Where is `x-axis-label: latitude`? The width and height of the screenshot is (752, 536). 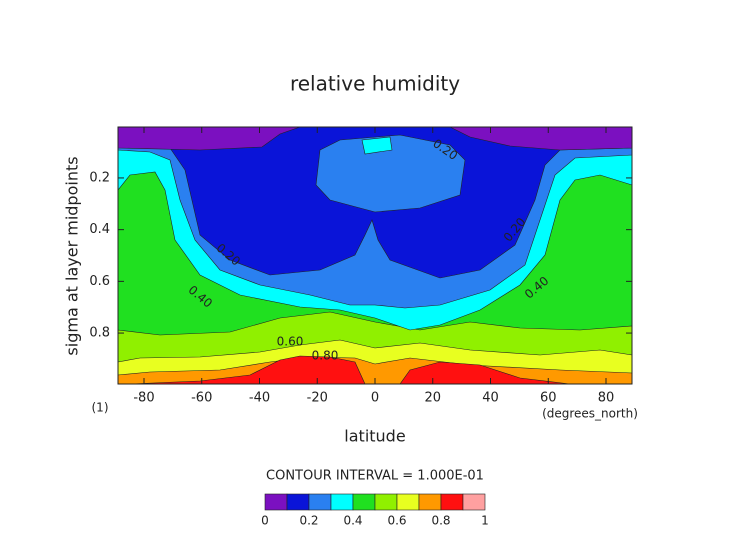 x-axis-label: latitude is located at coordinates (374, 436).